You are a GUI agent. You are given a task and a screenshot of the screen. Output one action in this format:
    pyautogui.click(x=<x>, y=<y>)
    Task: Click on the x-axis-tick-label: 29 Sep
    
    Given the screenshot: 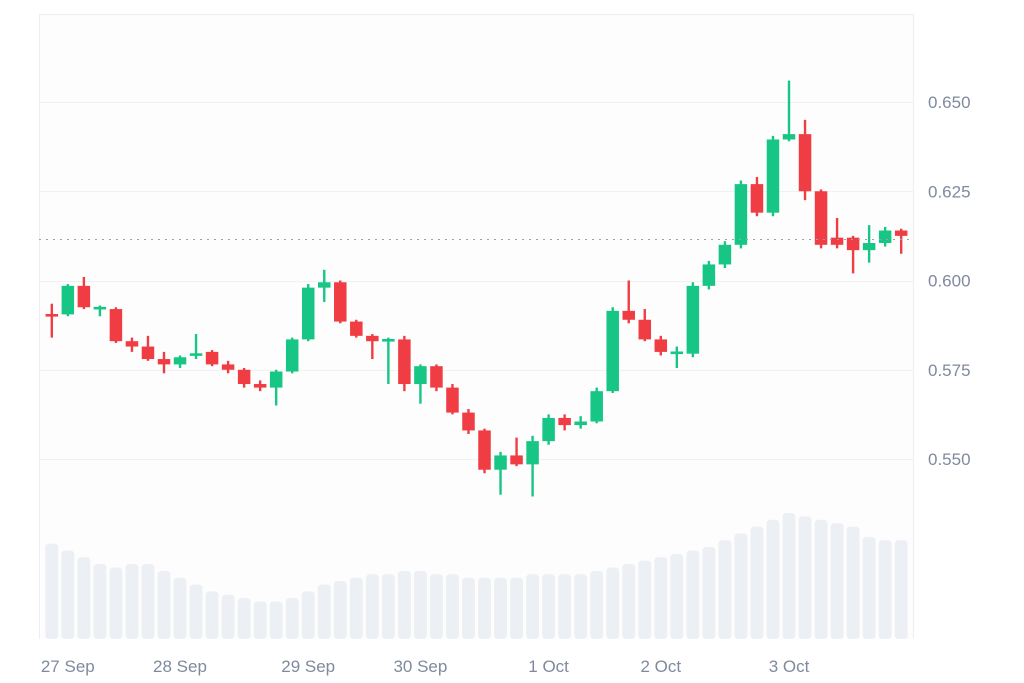 What is the action you would take?
    pyautogui.click(x=308, y=666)
    